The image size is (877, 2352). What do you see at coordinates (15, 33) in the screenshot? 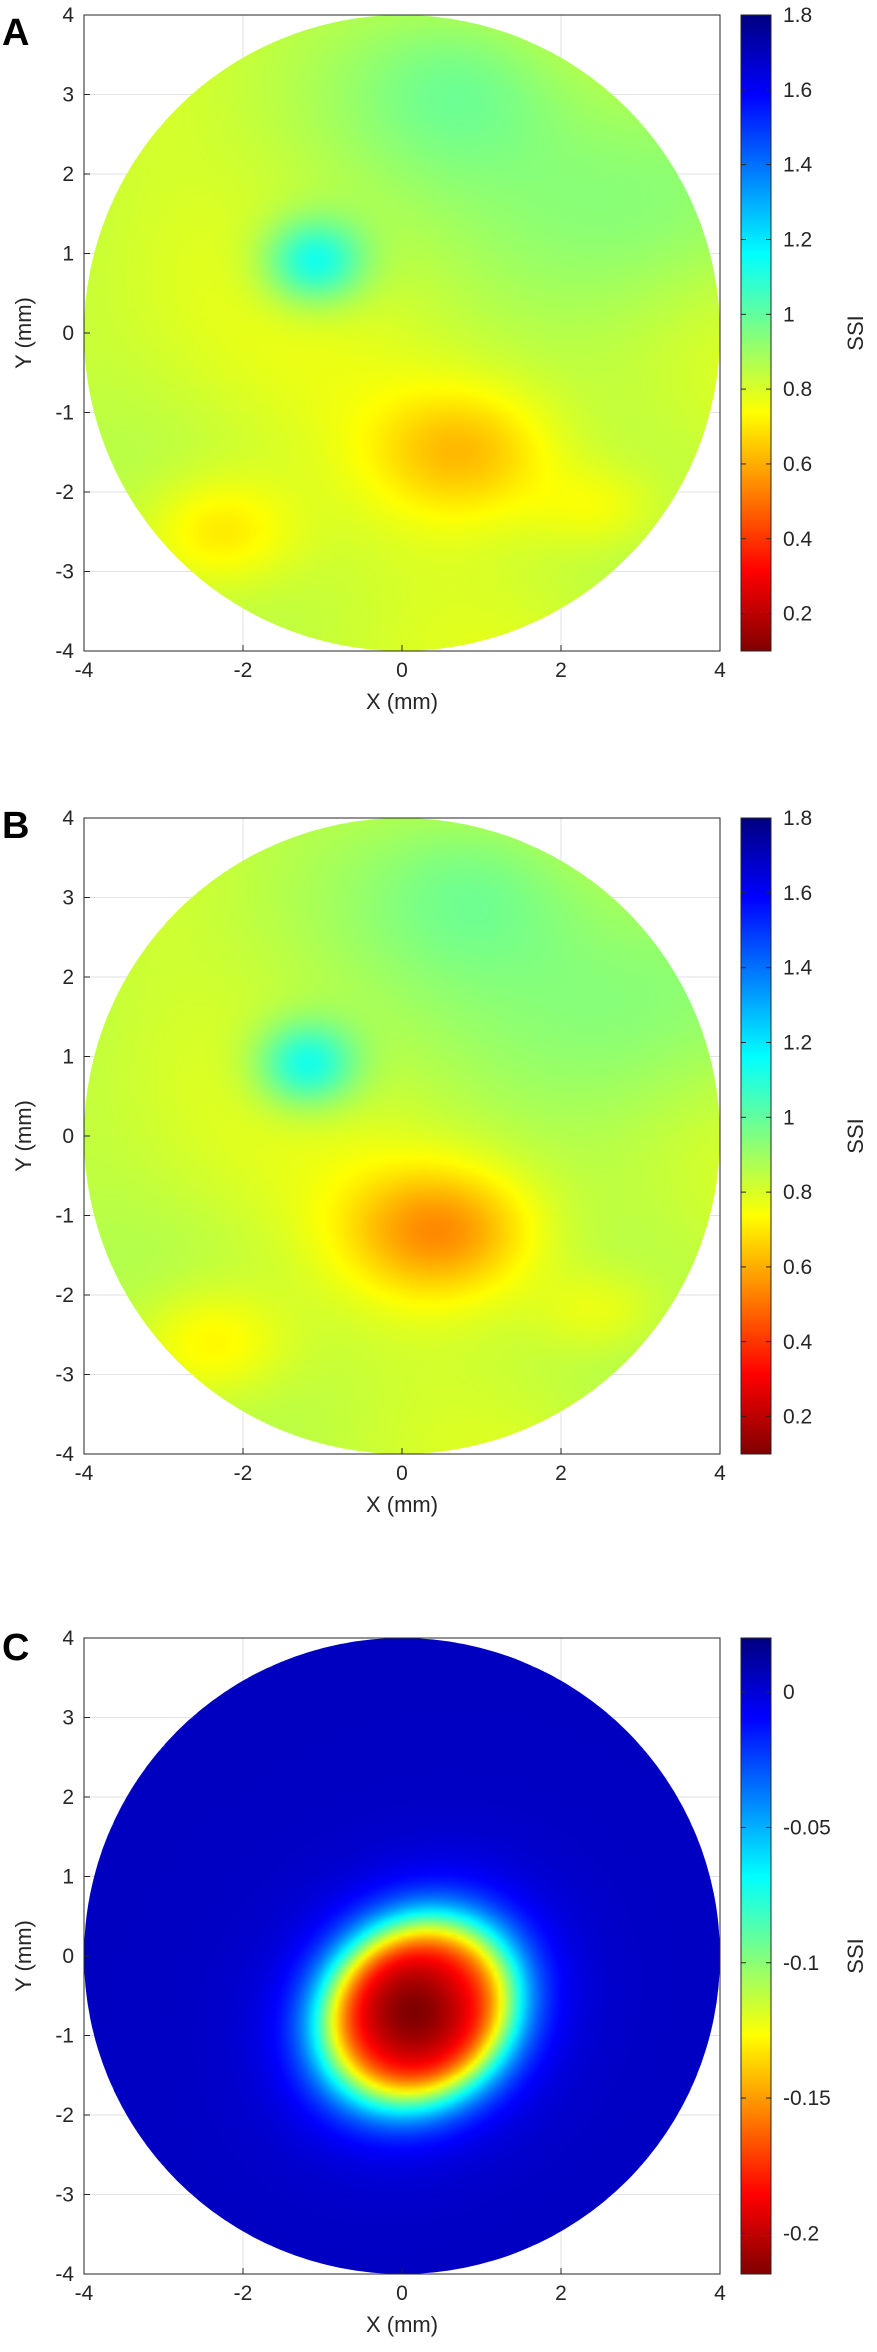
I see `panel-label: A` at bounding box center [15, 33].